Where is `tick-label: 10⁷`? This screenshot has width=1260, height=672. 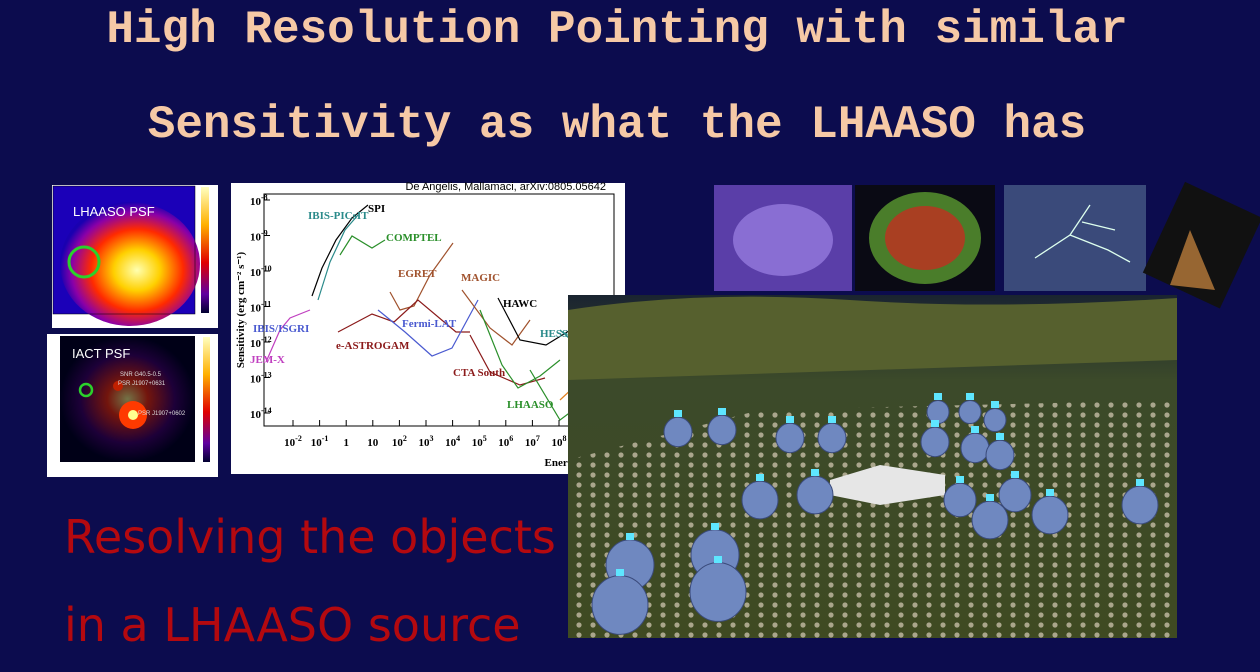 tick-label: 10⁷ is located at coordinates (532, 441).